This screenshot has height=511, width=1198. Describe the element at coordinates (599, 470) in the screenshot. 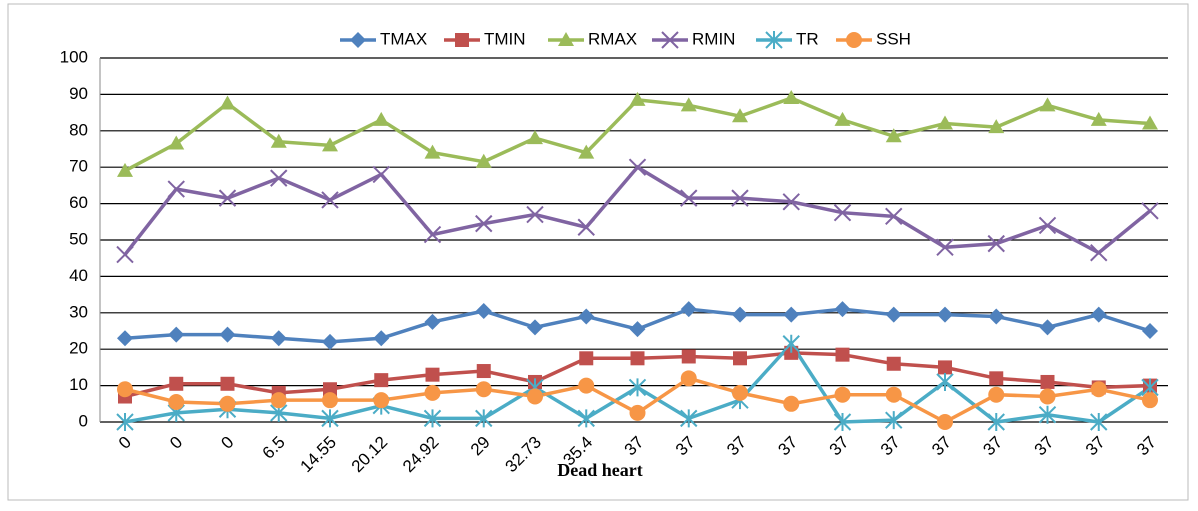

I see `x-axis-title: Dead heart` at that location.